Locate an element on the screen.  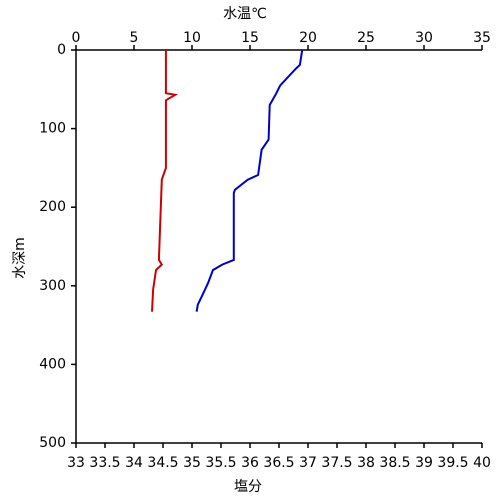
x2-tick-label: 15 is located at coordinates (250, 38).